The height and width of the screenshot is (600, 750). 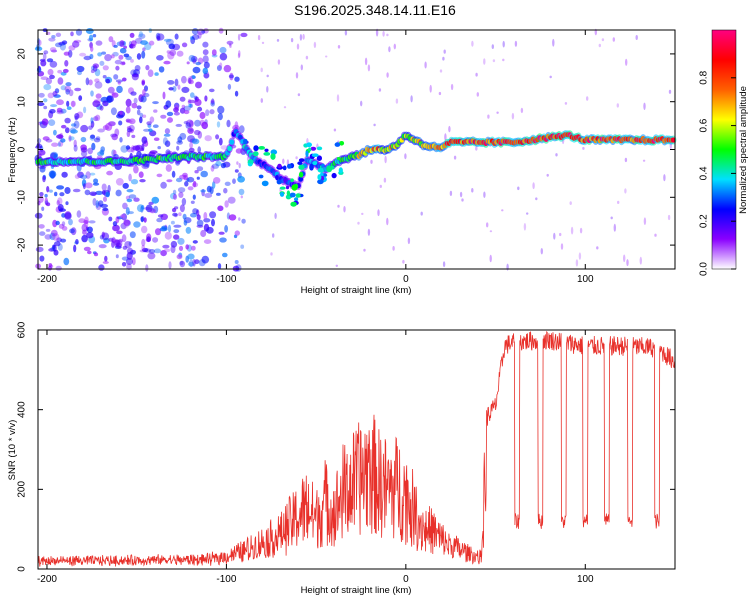 I want to click on colorbar-tick-label: 0.6, so click(x=704, y=125).